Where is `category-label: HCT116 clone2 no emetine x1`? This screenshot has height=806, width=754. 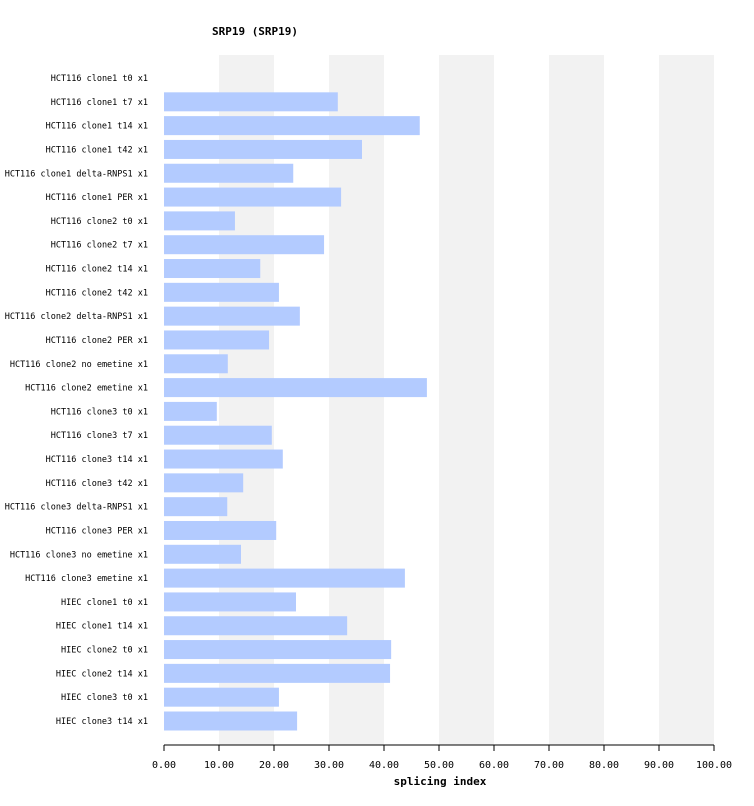
category-label: HCT116 clone2 no emetine x1 is located at coordinates (79, 365).